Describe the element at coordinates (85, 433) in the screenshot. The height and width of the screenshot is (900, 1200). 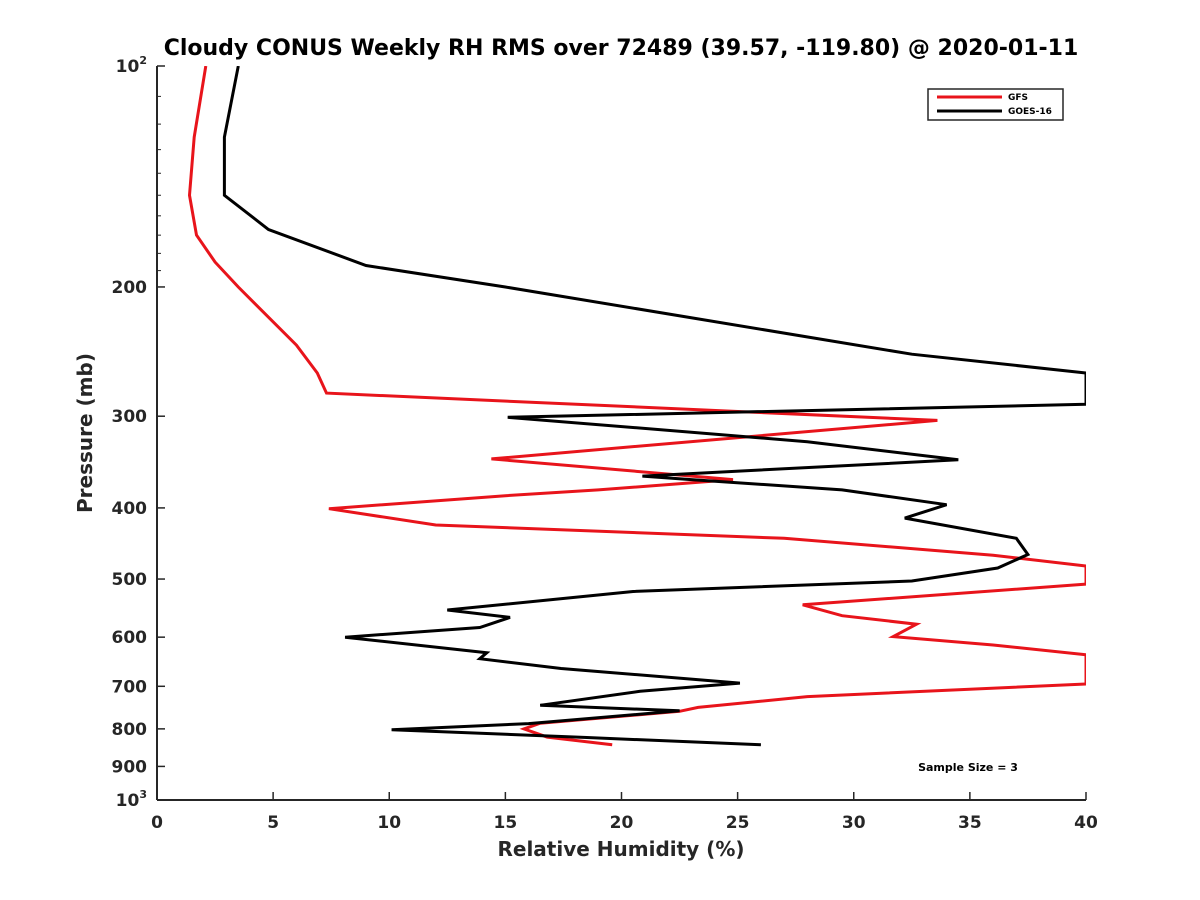
I see `y-axis-label: Pressure (mb)` at that location.